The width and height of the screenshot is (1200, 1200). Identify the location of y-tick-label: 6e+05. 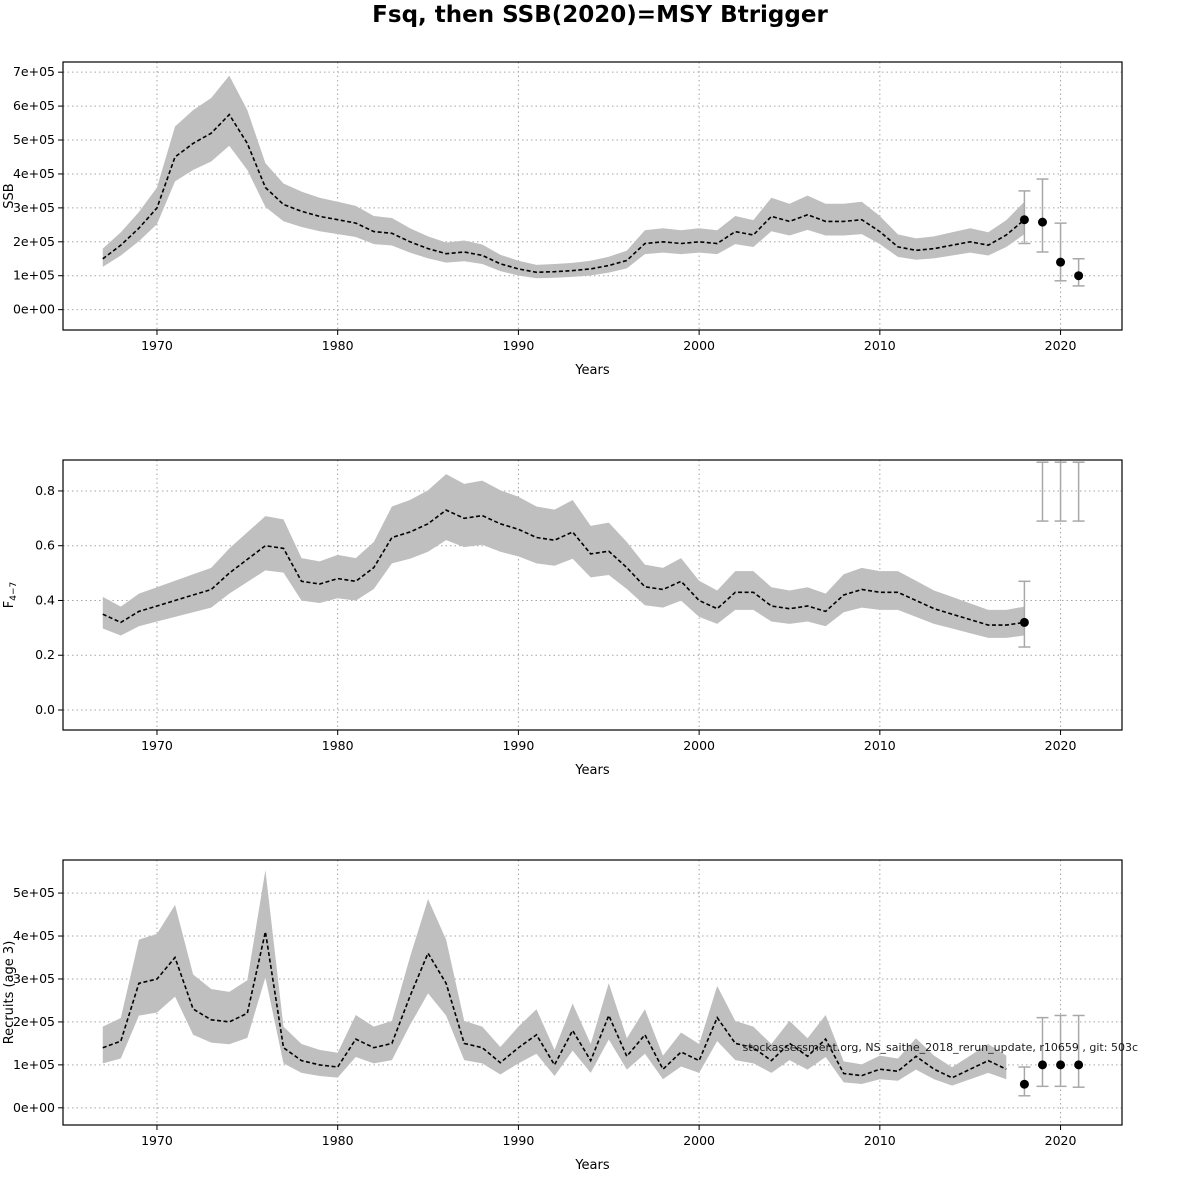
(34, 105).